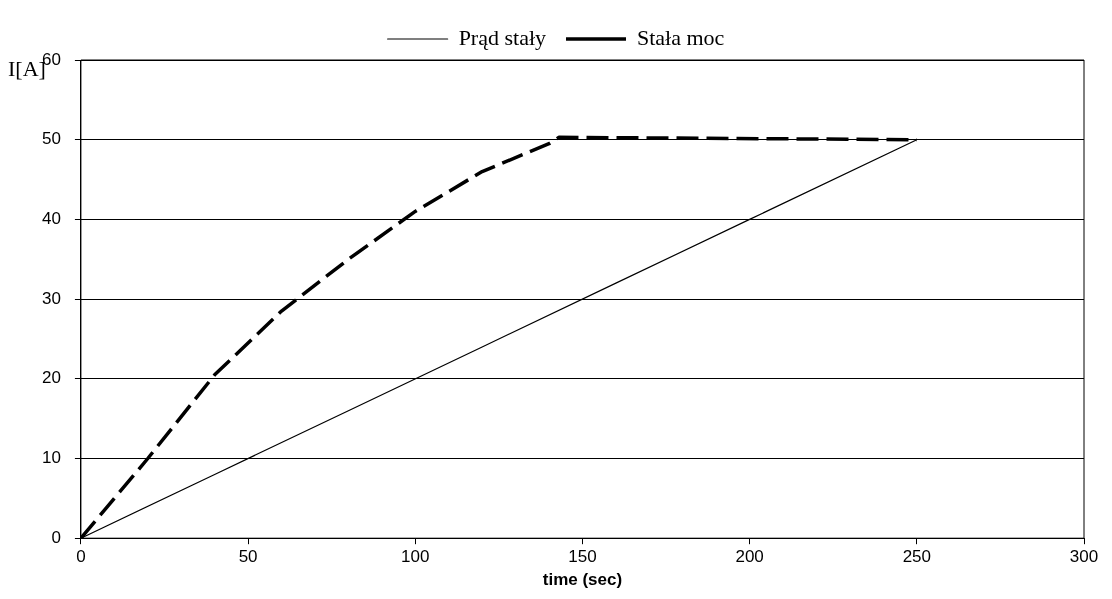 This screenshot has width=1112, height=599. I want to click on y-tick-label: 0, so click(56, 537).